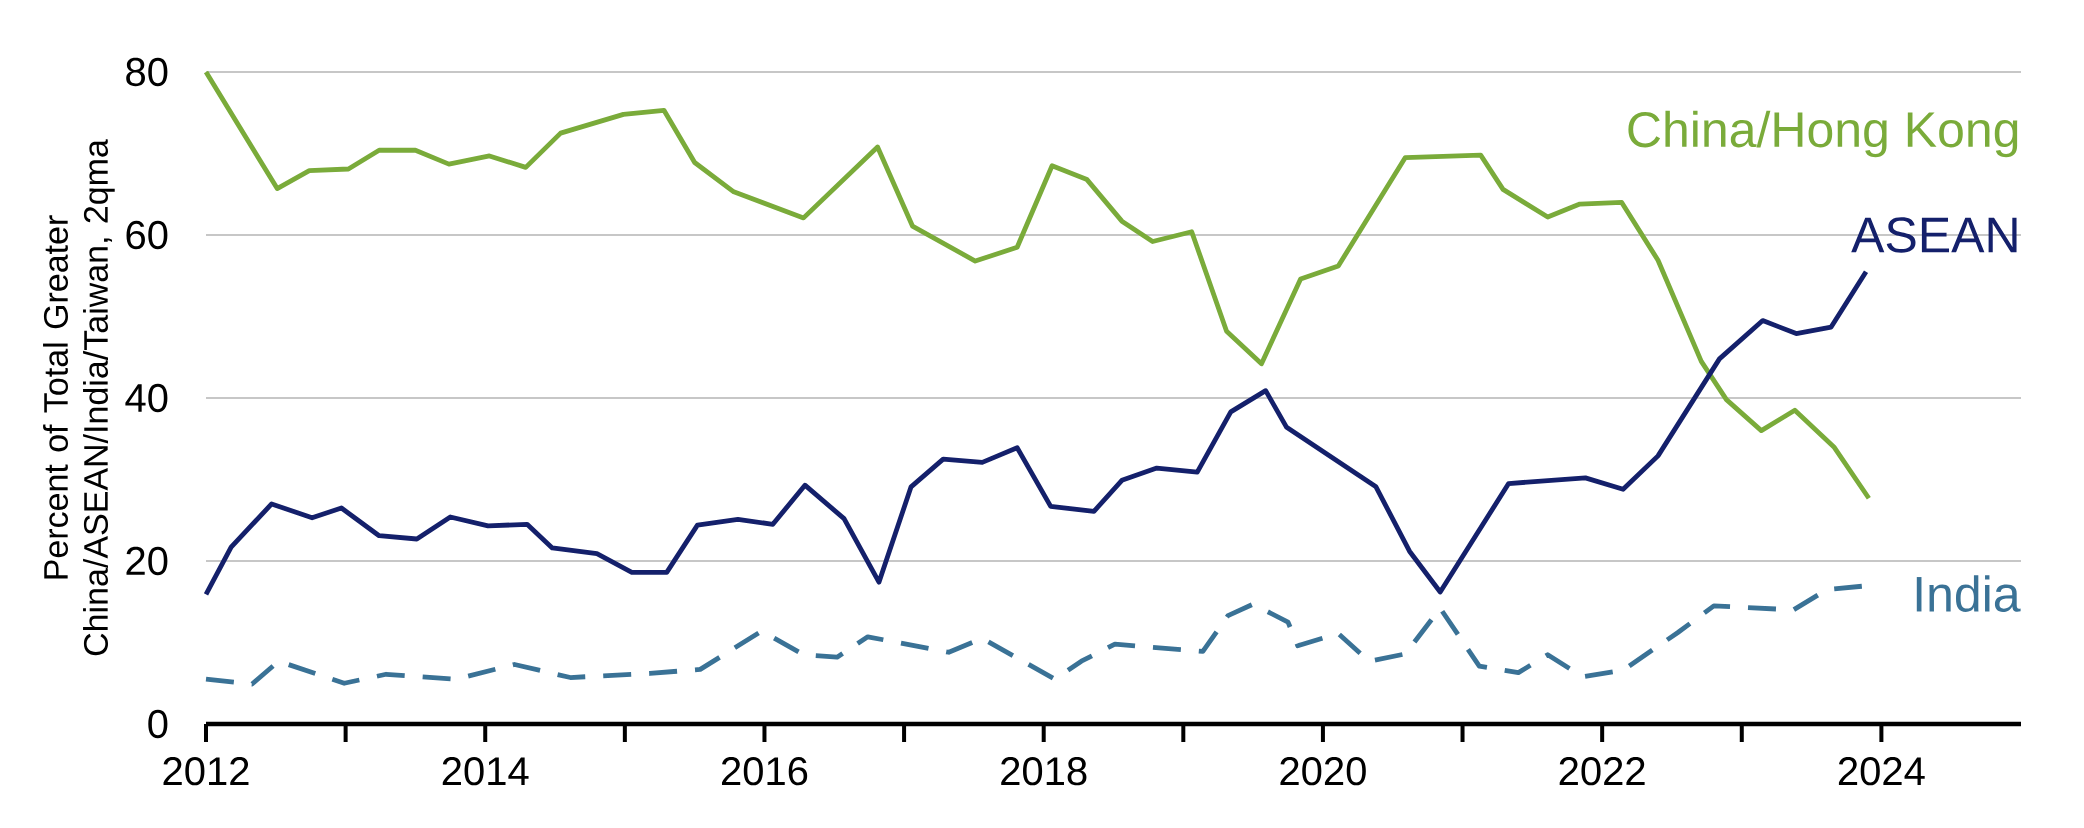 The height and width of the screenshot is (828, 2084). I want to click on y-tick-label: 60, so click(147, 235).